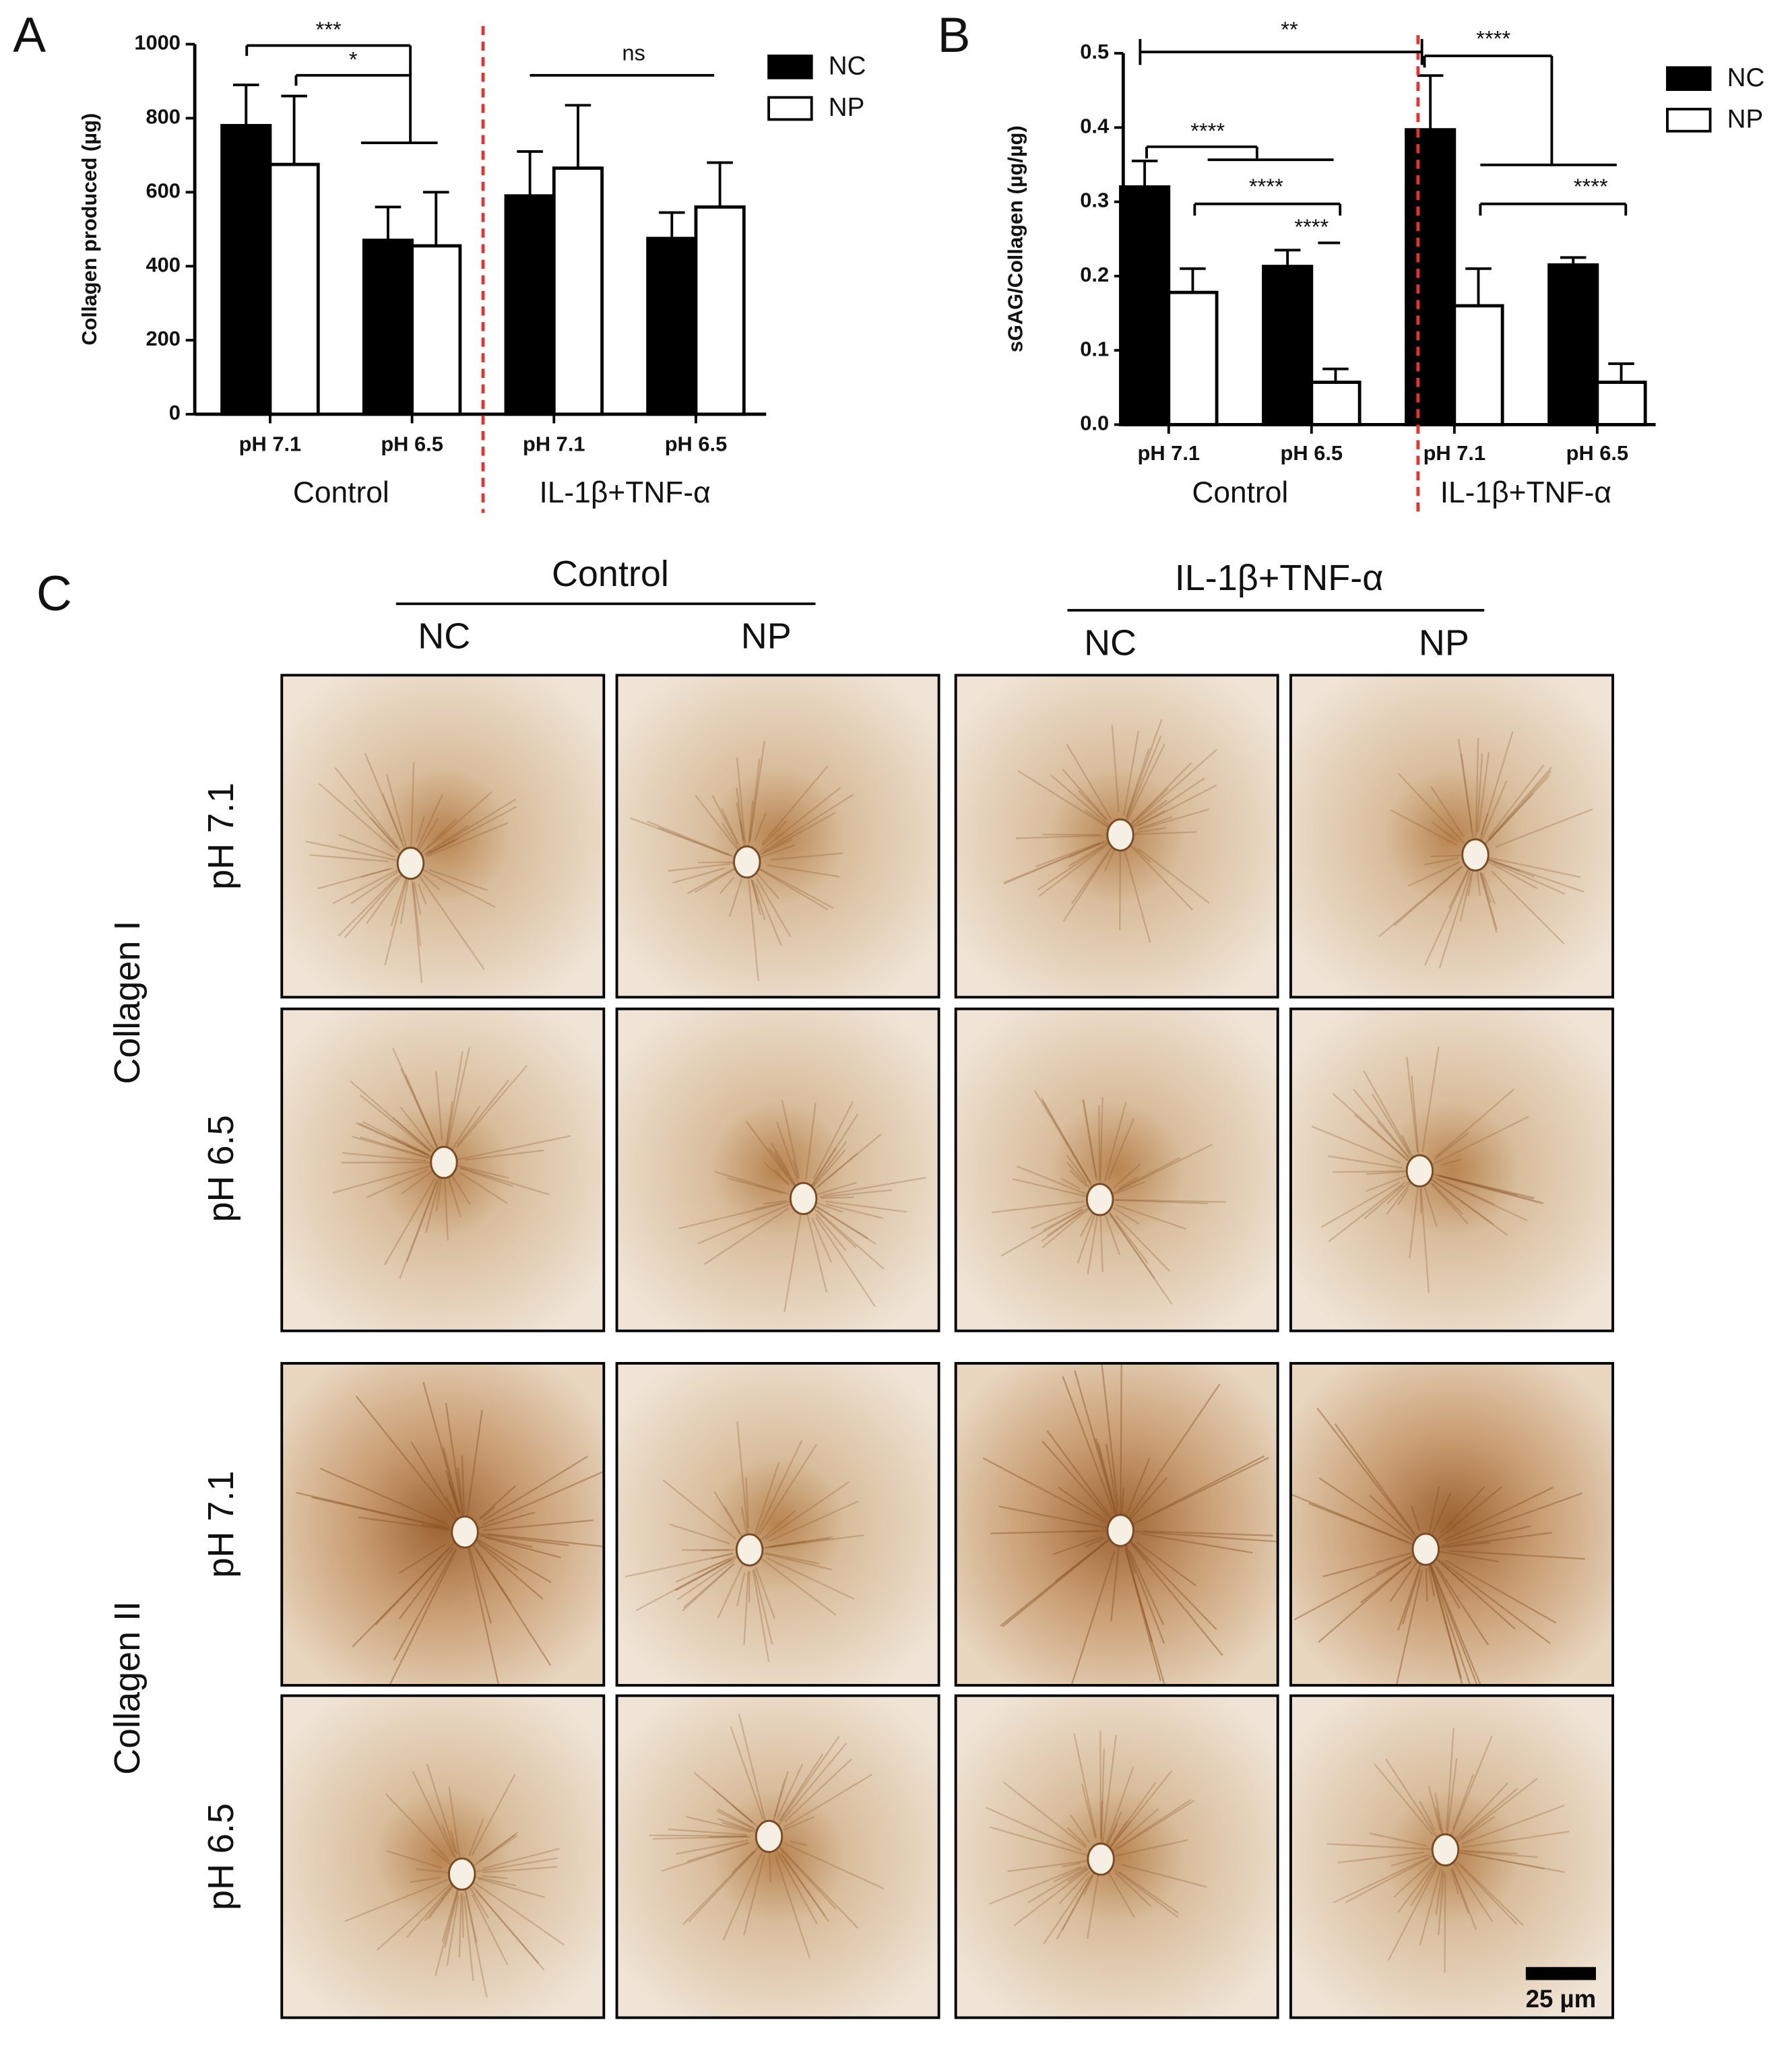  Describe the element at coordinates (1745, 120) in the screenshot. I see `legend-label: NP` at that location.